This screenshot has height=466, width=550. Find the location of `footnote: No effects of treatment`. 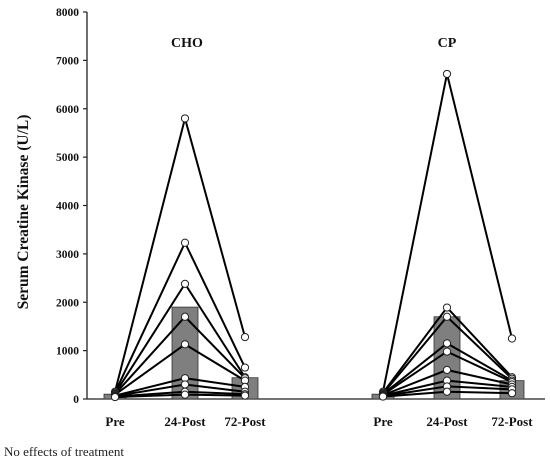

footnote: No effects of treatment is located at coordinates (64, 451).